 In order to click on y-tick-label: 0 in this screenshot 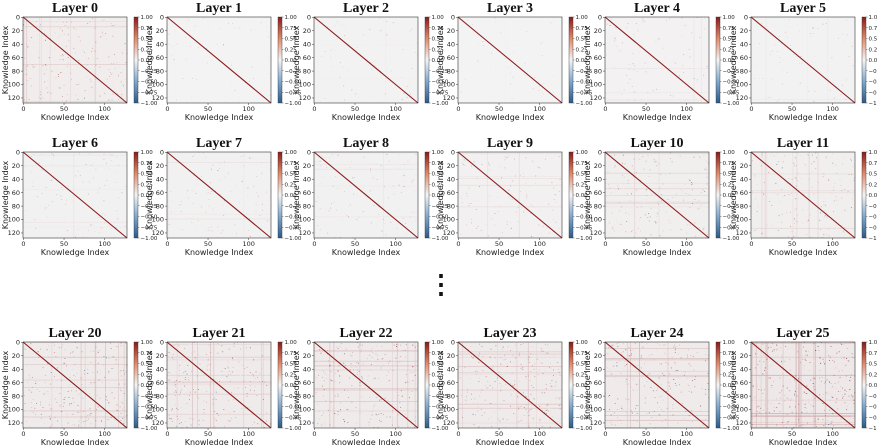, I will do `click(309, 18)`.